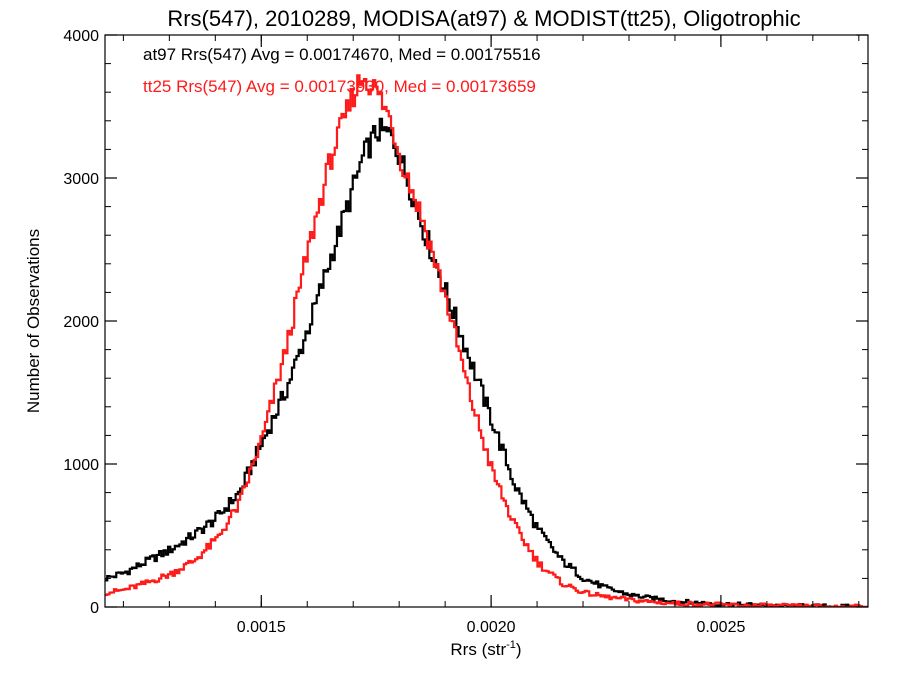  I want to click on x-tick-label: 0.0015, so click(261, 627).